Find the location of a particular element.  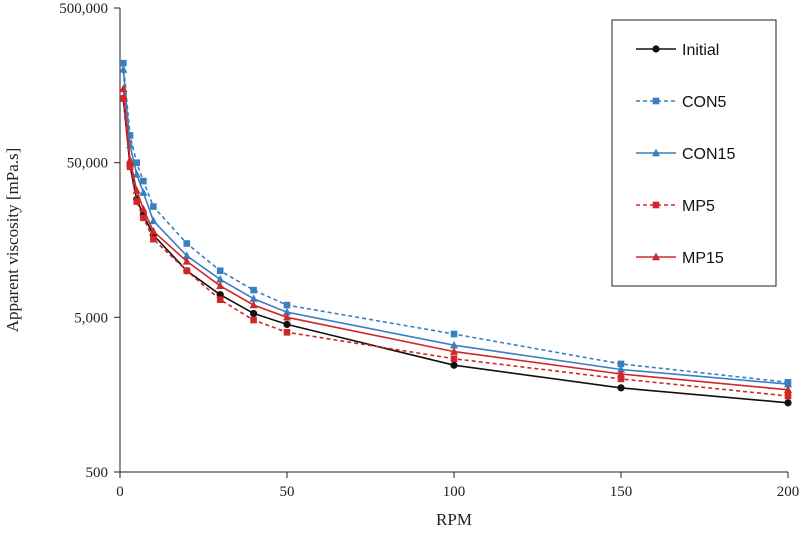

legend-item-con15: CON15 is located at coordinates (685, 154).